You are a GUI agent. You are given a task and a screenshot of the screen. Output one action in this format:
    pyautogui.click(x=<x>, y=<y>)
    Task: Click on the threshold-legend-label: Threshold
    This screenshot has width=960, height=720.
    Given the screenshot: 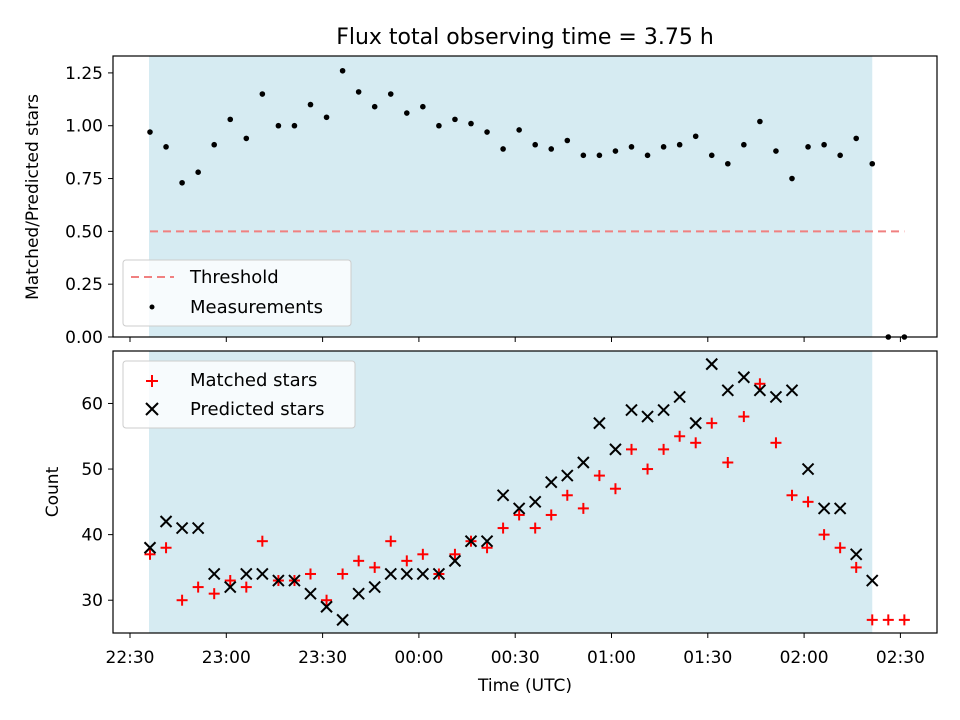 What is the action you would take?
    pyautogui.click(x=234, y=277)
    